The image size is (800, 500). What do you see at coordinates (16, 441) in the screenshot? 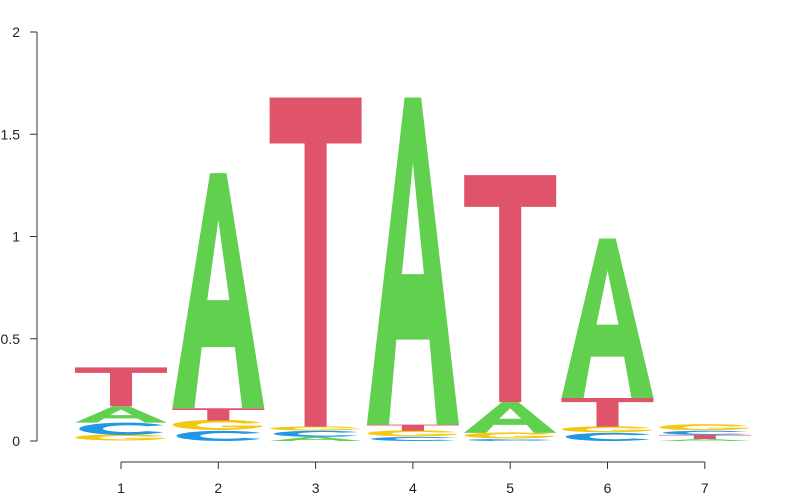
I see `y-tick-label: 0` at bounding box center [16, 441].